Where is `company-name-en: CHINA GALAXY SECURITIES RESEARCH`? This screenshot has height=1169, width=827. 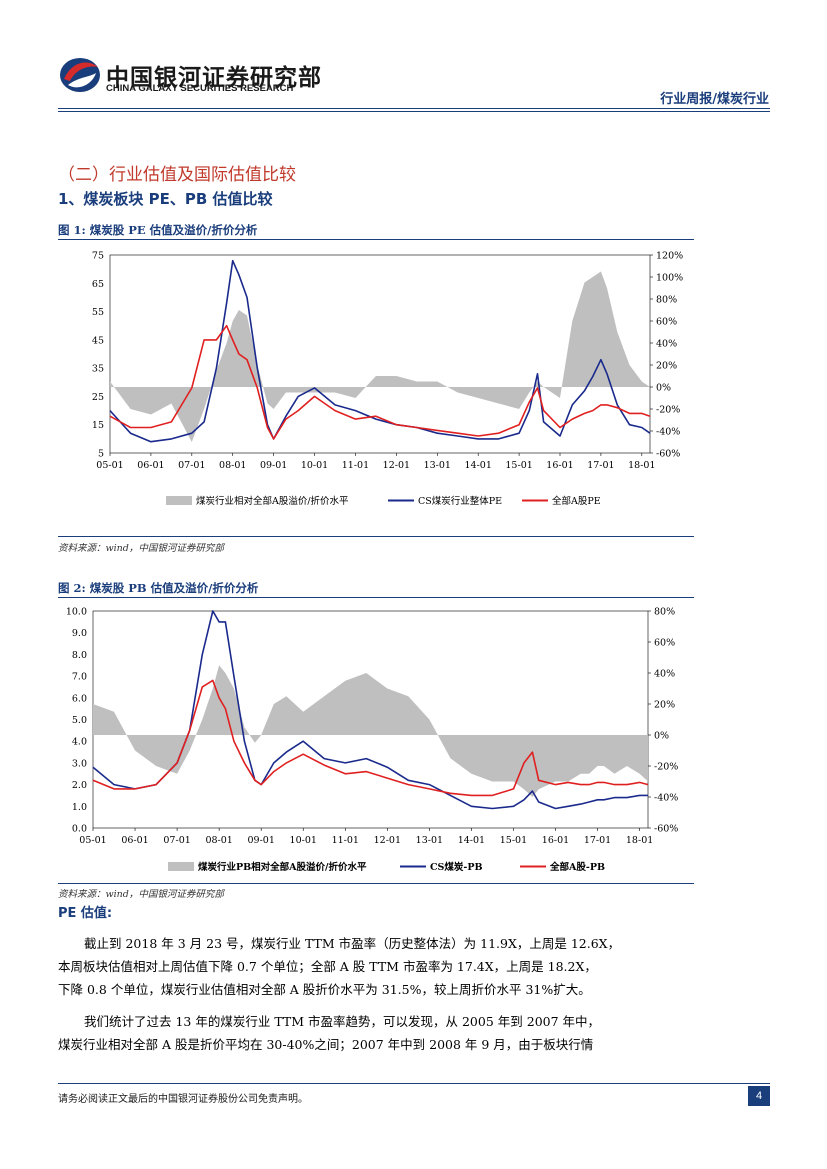 company-name-en: CHINA GALAXY SECURITIES RESEARCH is located at coordinates (200, 88).